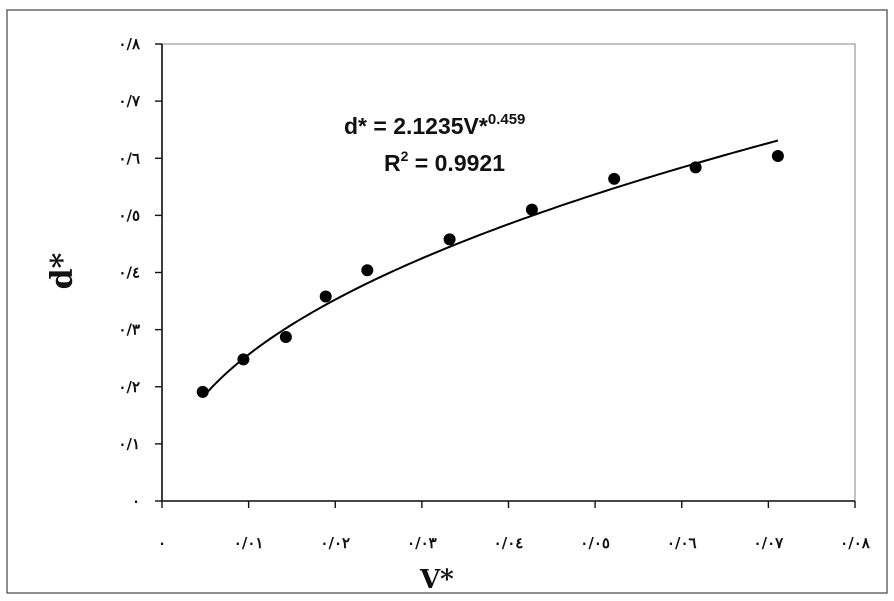 The height and width of the screenshot is (601, 894). I want to click on trendline-equation: d* = 2.1235V*0.459, so click(434, 125).